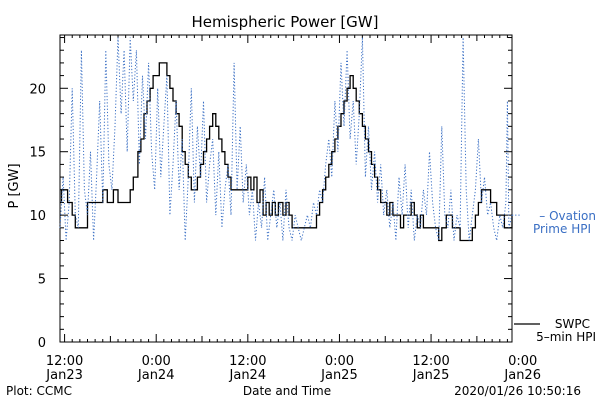 This screenshot has height=400, width=600. Describe the element at coordinates (285, 22) in the screenshot. I see `chart-title: Hemispheric Power [GW]` at that location.